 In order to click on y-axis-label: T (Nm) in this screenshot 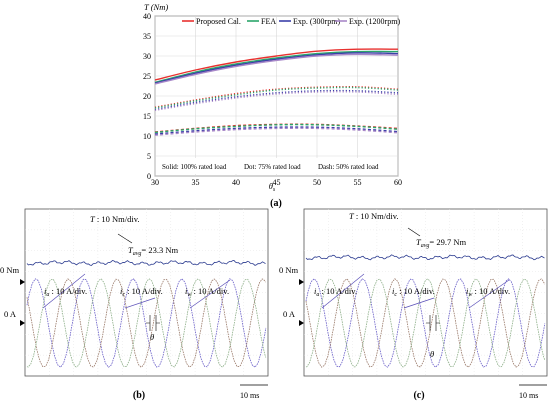, I will do `click(156, 7)`.